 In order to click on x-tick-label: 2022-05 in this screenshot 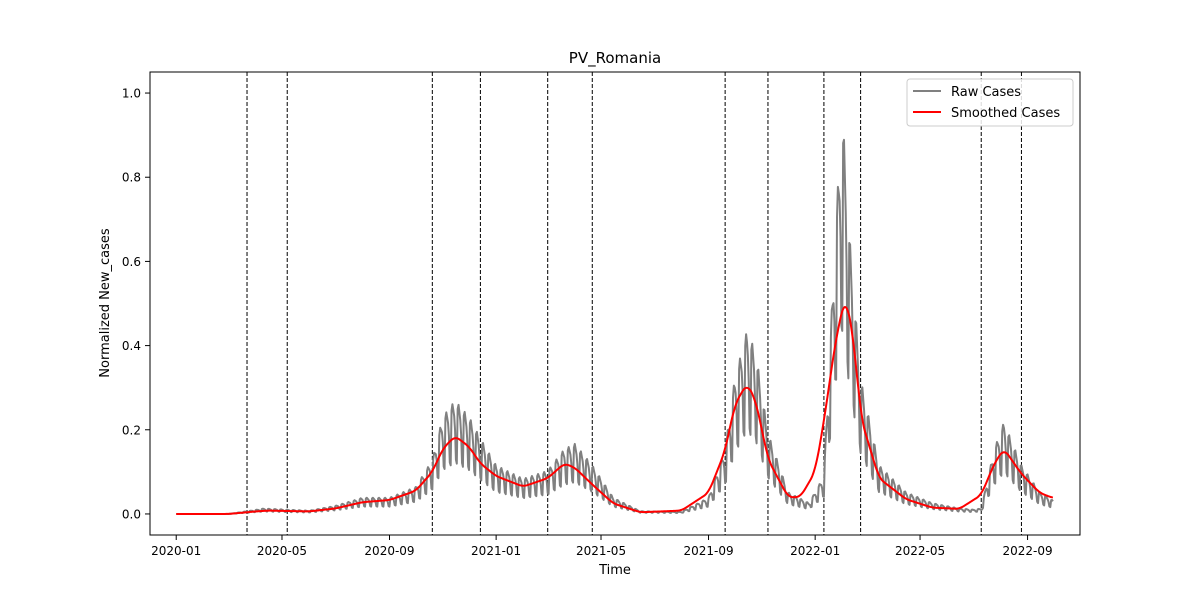, I will do `click(920, 551)`.